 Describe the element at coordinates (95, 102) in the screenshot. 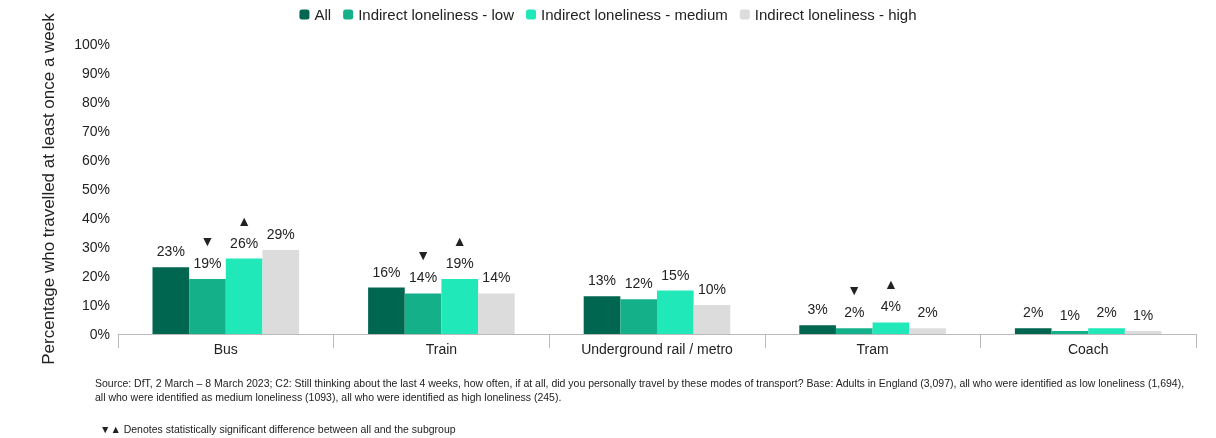

I see `y-tick-label: 80%` at that location.